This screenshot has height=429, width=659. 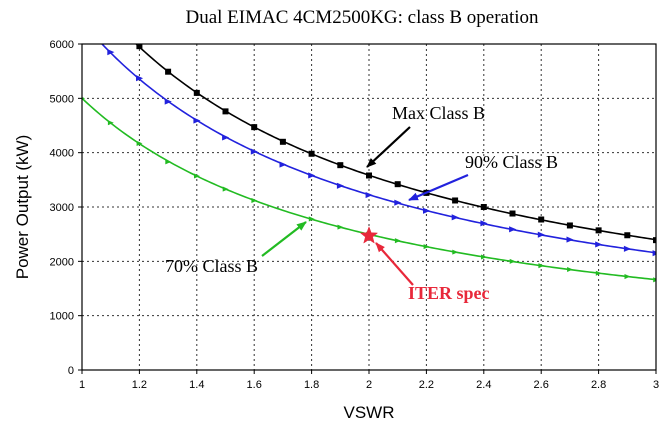 I want to click on y-tick-label: 1000, so click(x=62, y=317).